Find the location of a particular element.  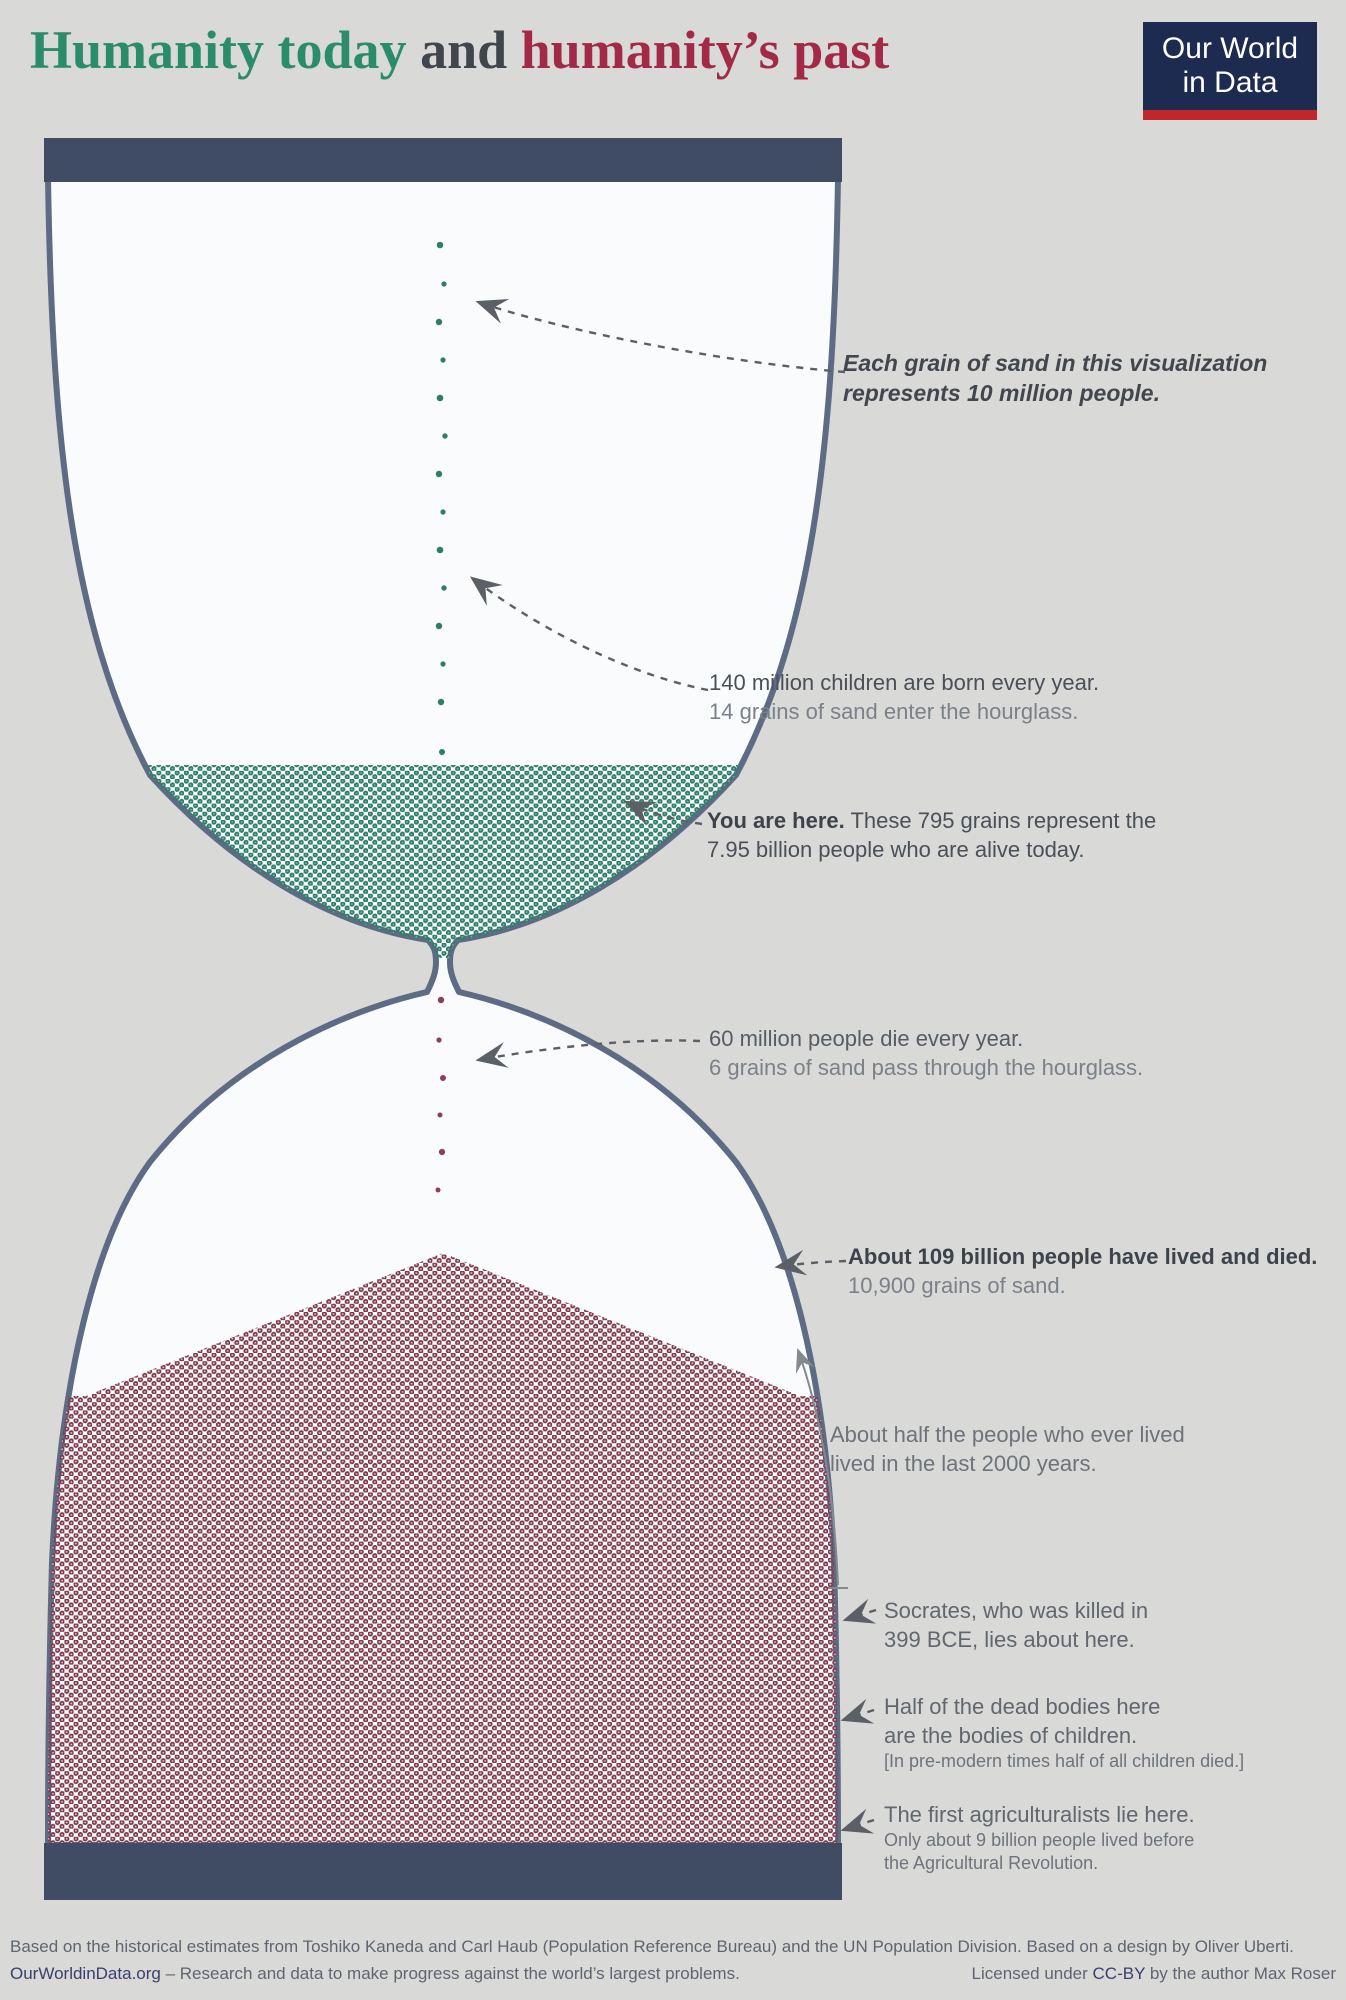

title-part-green: Humanity today is located at coordinates (218, 50).